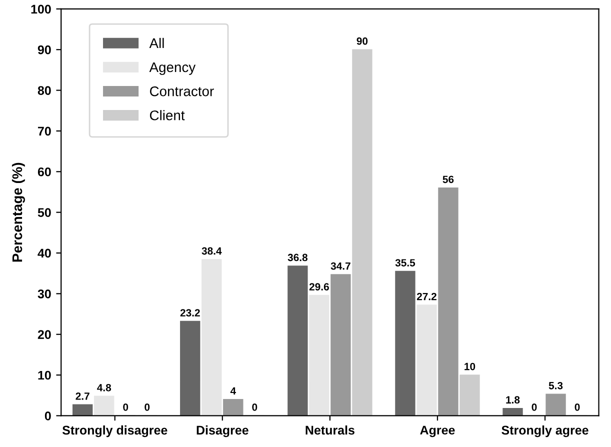  Describe the element at coordinates (545, 431) in the screenshot. I see `x-tick-label: Strongly agree` at that location.